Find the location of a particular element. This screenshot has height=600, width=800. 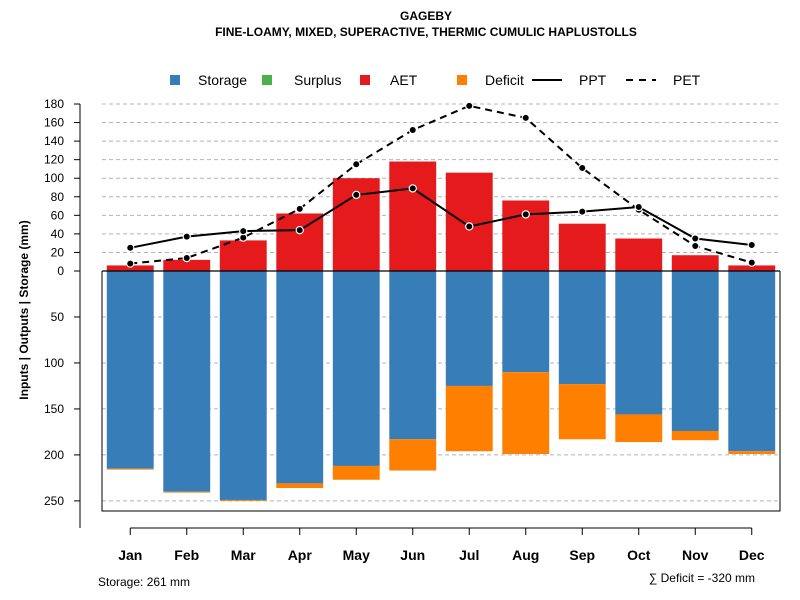

chart-title: GAGEBY is located at coordinates (426, 16).